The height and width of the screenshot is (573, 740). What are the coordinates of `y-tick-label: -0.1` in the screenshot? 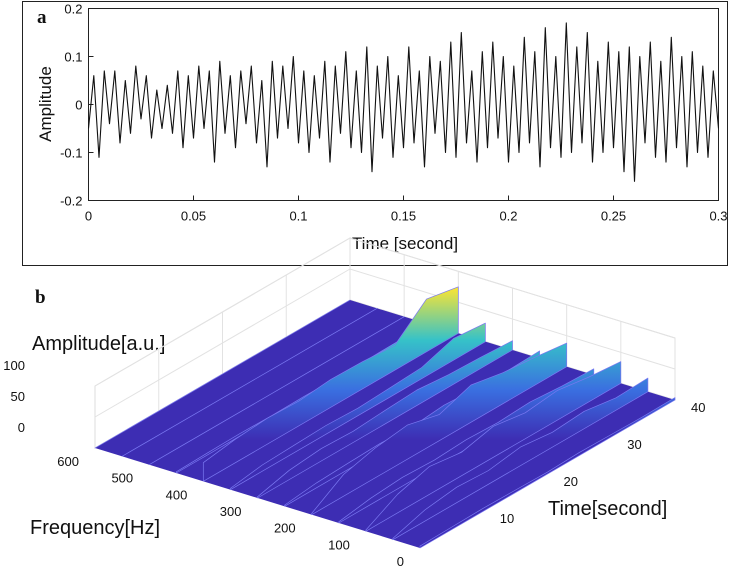 It's located at (71, 153).